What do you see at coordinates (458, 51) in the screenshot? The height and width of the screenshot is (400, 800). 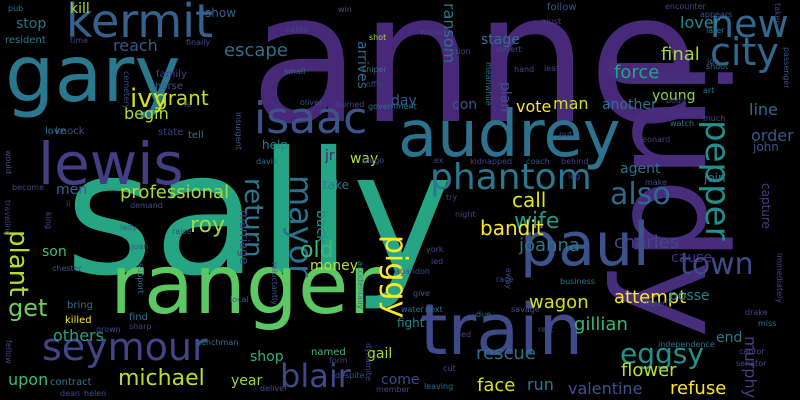 I see `word-action: action` at bounding box center [458, 51].